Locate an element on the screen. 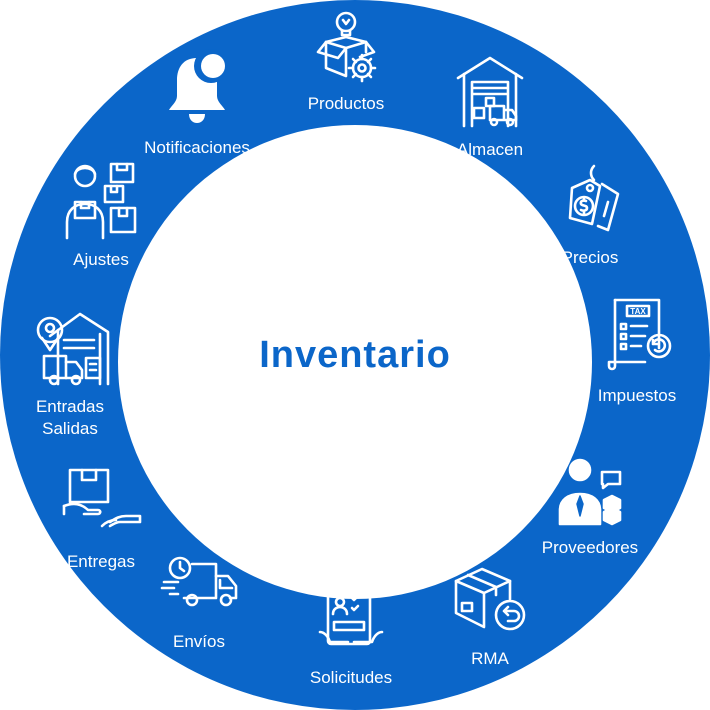 The image size is (710, 710). item-entregas: Entregas is located at coordinates (101, 519).